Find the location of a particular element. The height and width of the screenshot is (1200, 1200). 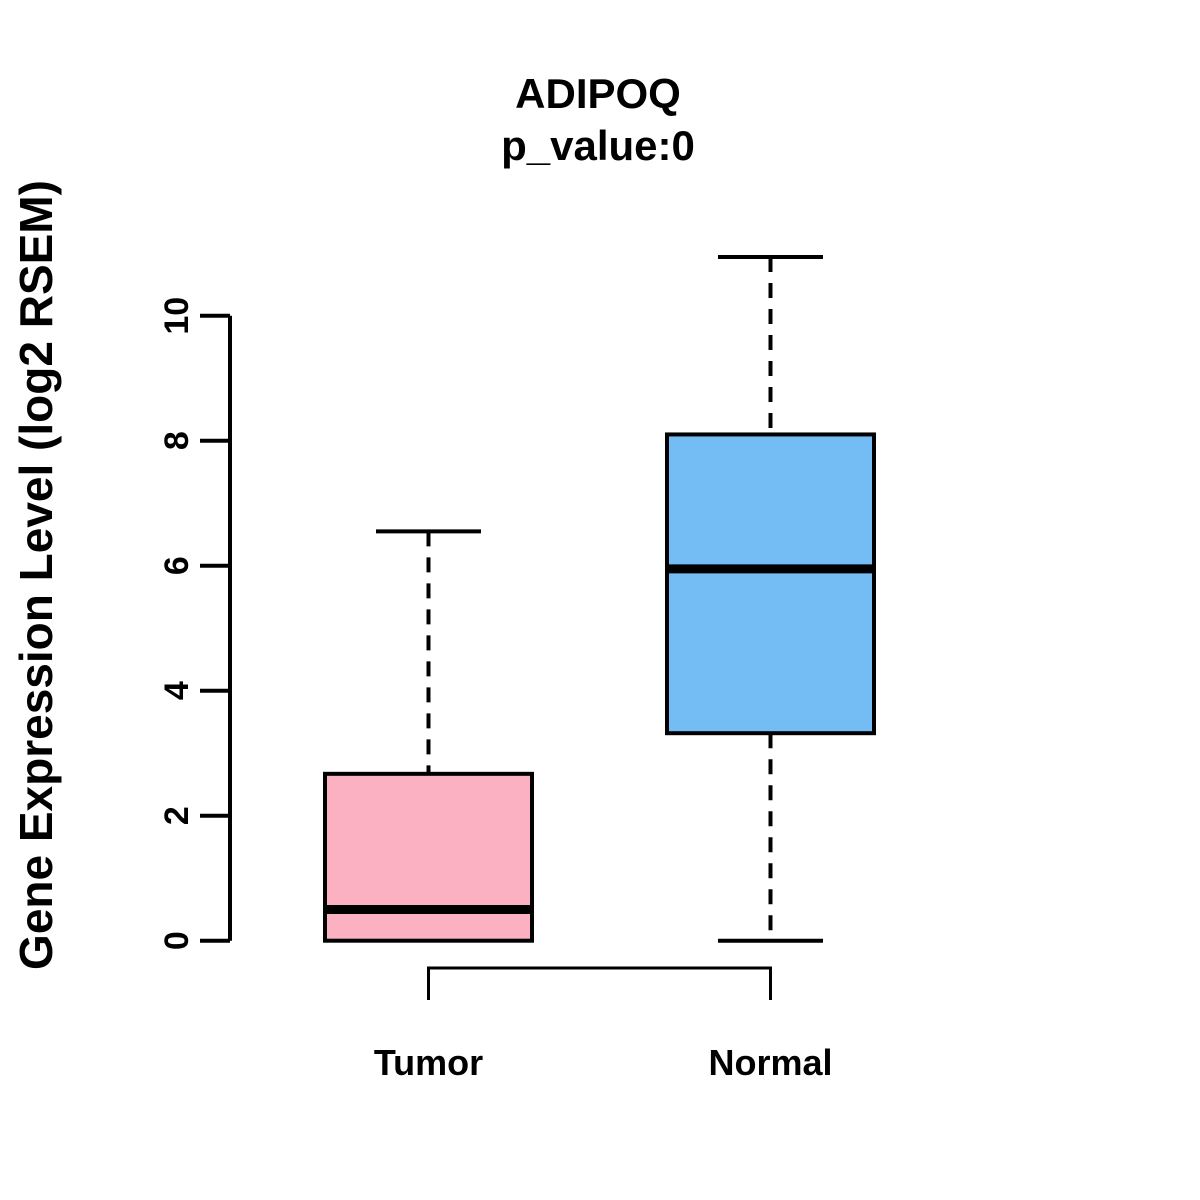

chart-subtitle: p_value:0 is located at coordinates (598, 145).